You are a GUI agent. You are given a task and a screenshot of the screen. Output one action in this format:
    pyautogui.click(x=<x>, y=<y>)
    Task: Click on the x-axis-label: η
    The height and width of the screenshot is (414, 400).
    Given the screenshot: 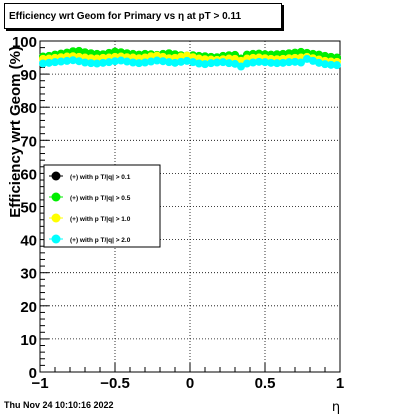 What is the action you would take?
    pyautogui.click(x=336, y=407)
    